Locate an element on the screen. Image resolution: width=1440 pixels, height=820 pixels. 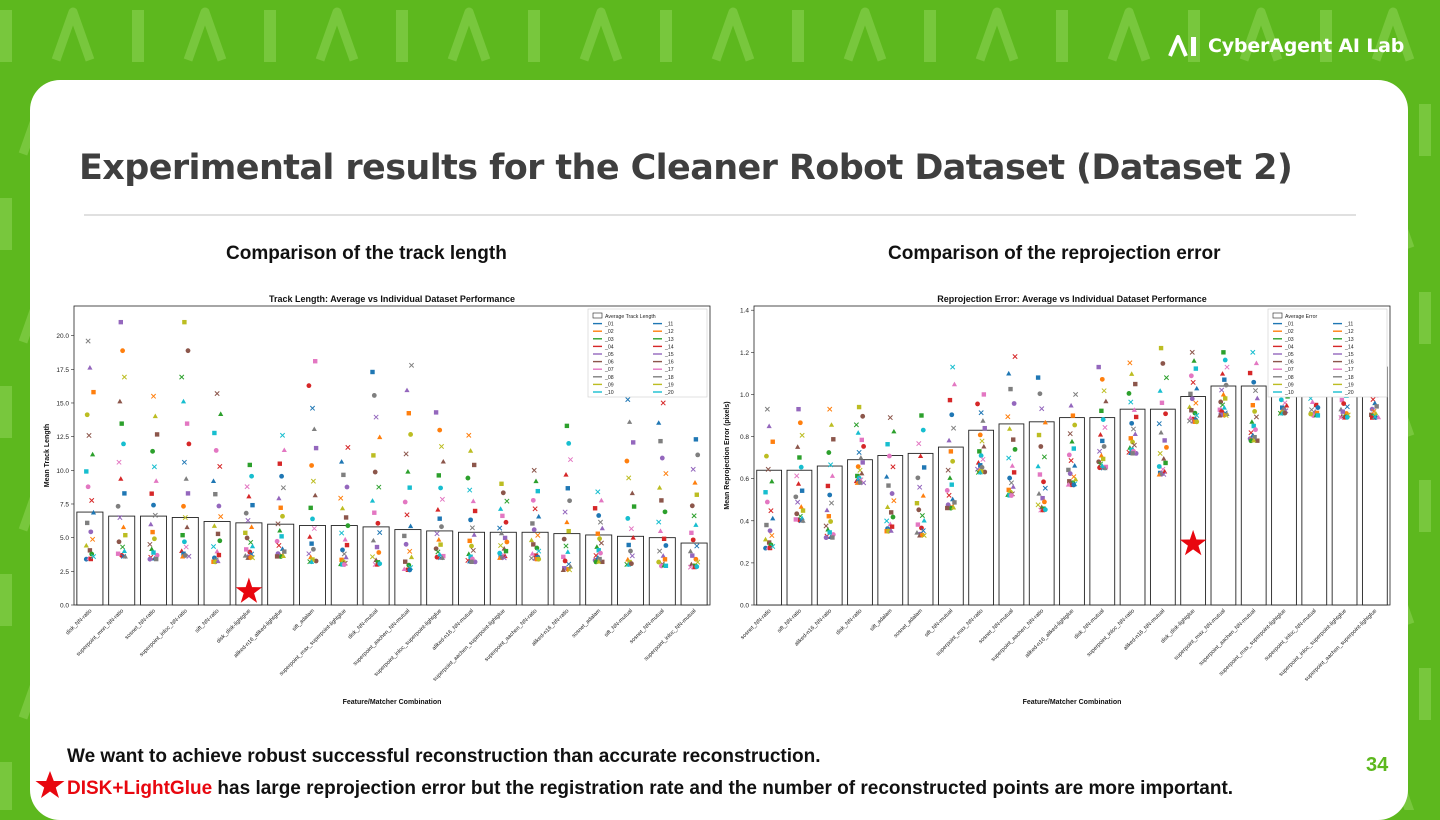
x-tick-label: superpoint_aachen_NN-mutual is located at coordinates (381, 637).